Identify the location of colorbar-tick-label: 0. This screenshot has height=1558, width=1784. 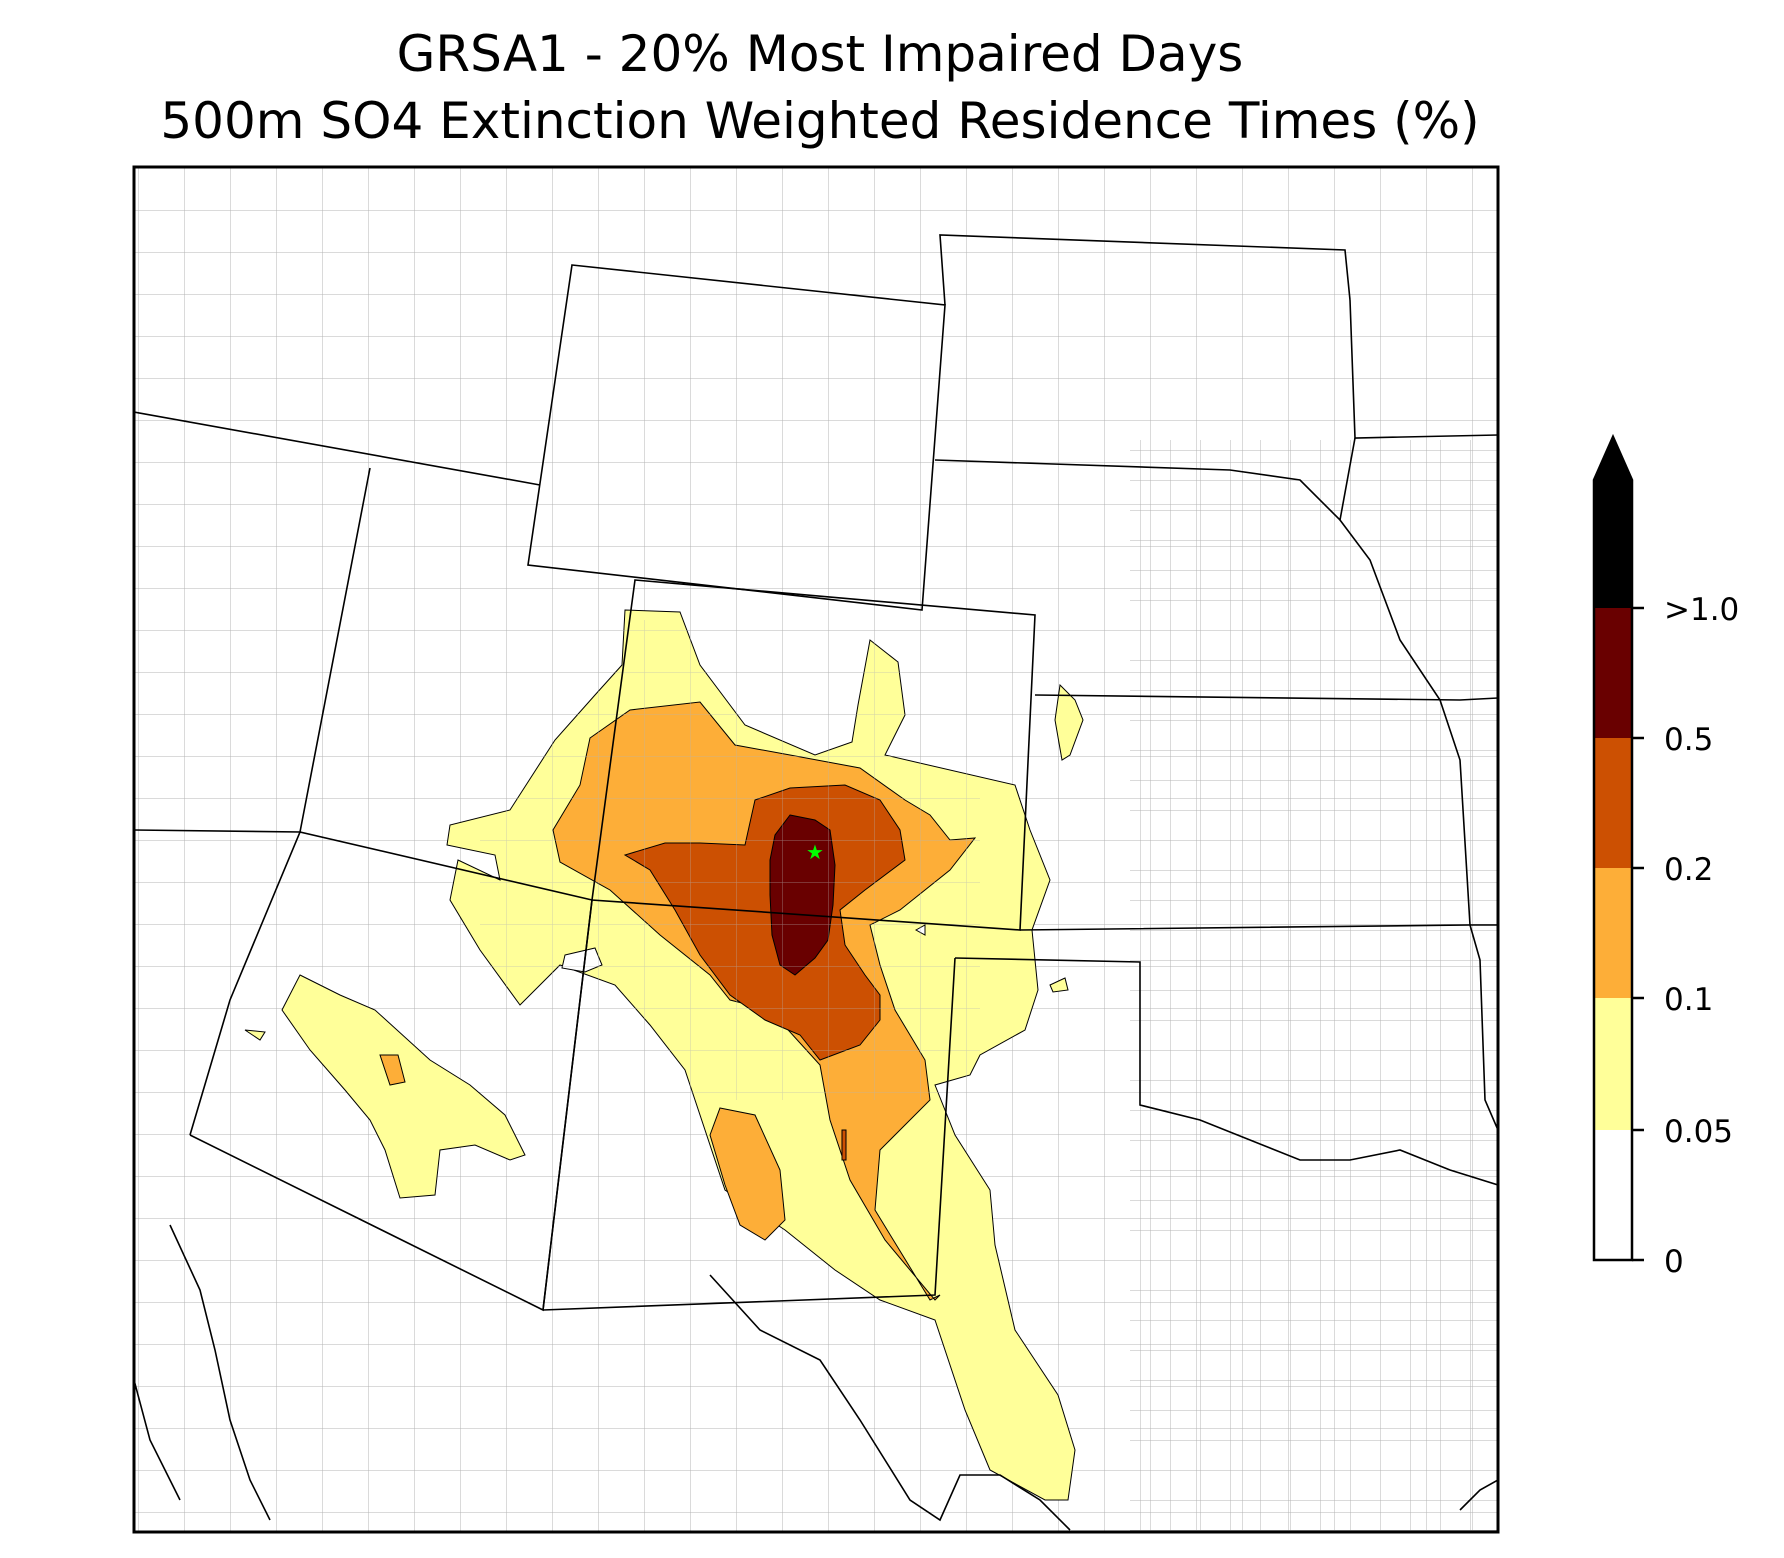
(1674, 1262).